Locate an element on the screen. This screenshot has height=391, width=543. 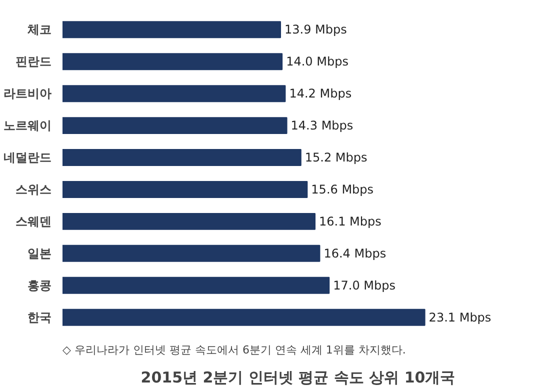
y-tick-label: 체코 is located at coordinates (39, 29).